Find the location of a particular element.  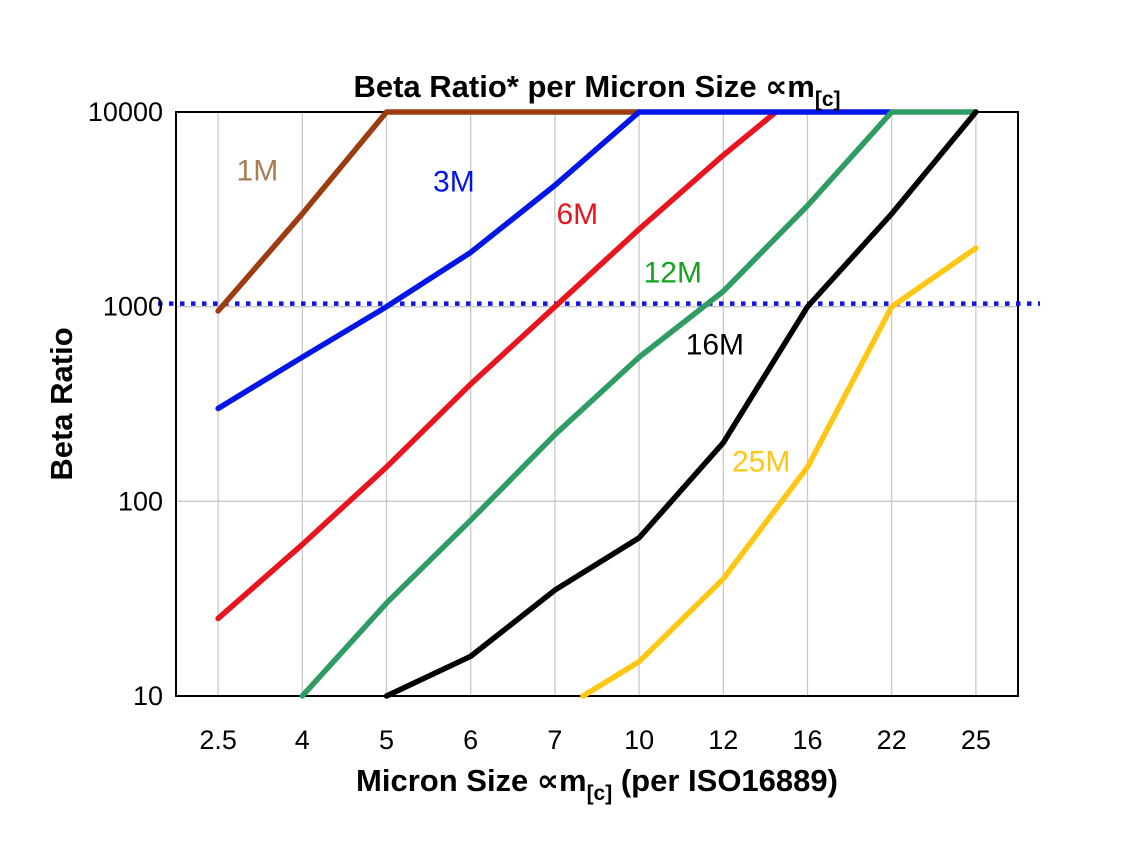

x-tick-label: 16 is located at coordinates (807, 740).